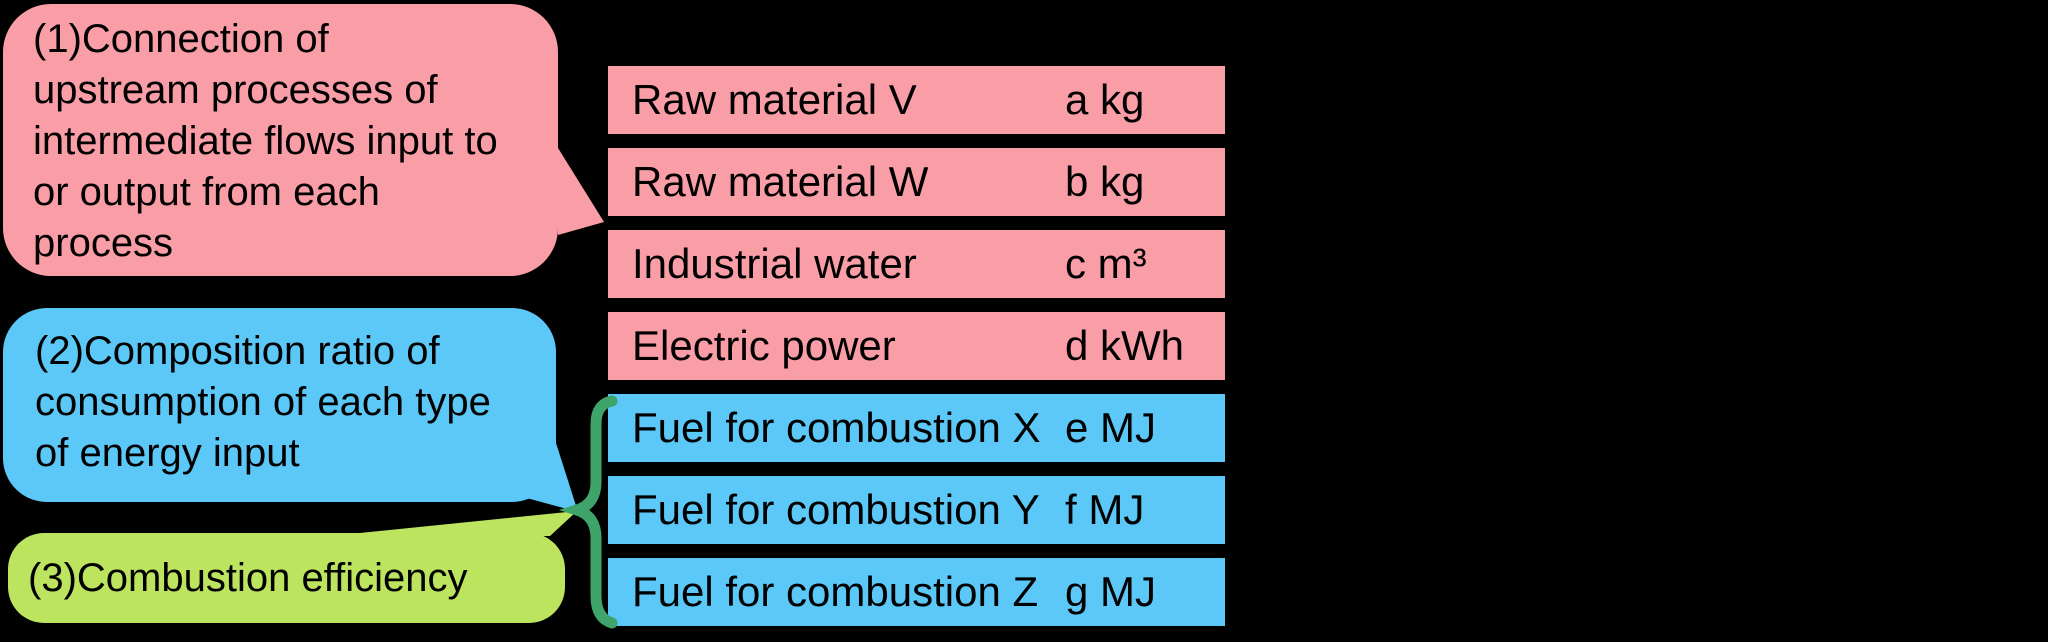 The height and width of the screenshot is (642, 2048). What do you see at coordinates (235, 90) in the screenshot?
I see `callout-1-line: upstream processes of` at bounding box center [235, 90].